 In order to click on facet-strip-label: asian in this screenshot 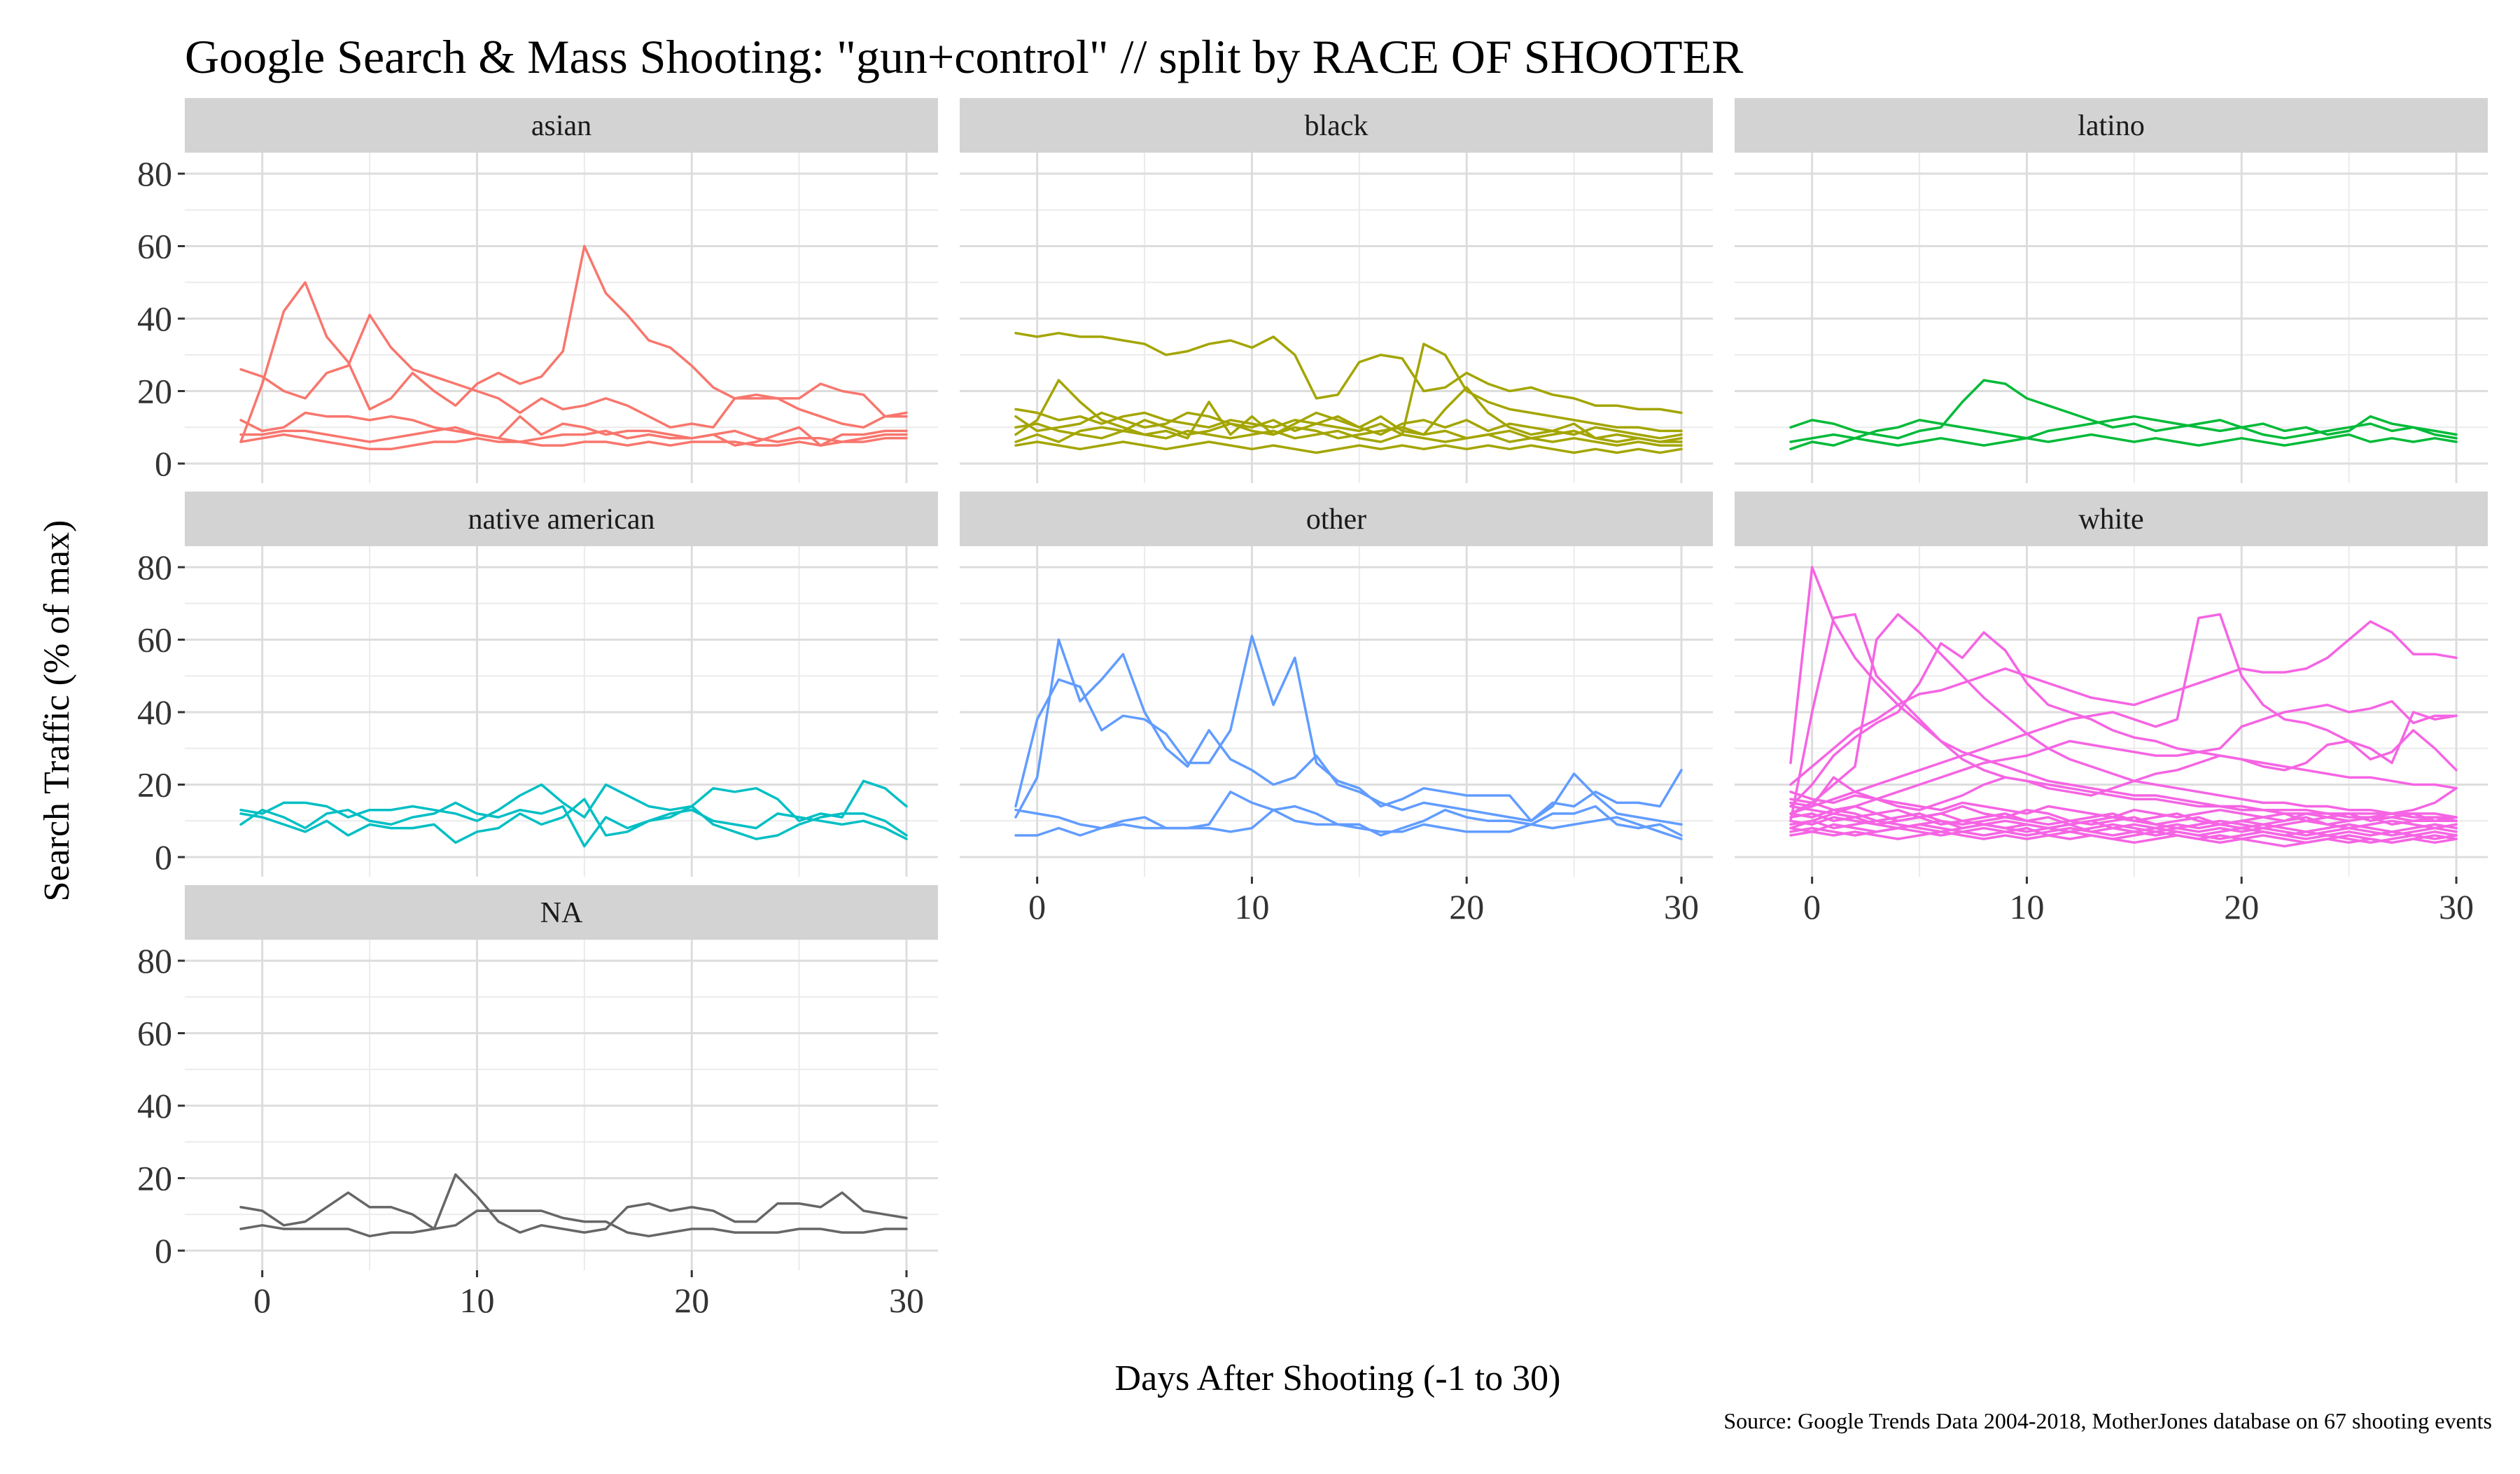, I will do `click(561, 126)`.